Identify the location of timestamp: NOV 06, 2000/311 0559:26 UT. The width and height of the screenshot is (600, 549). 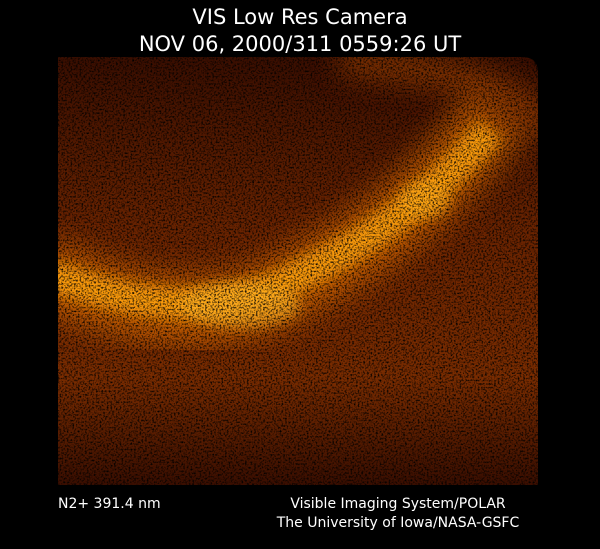
(300, 44).